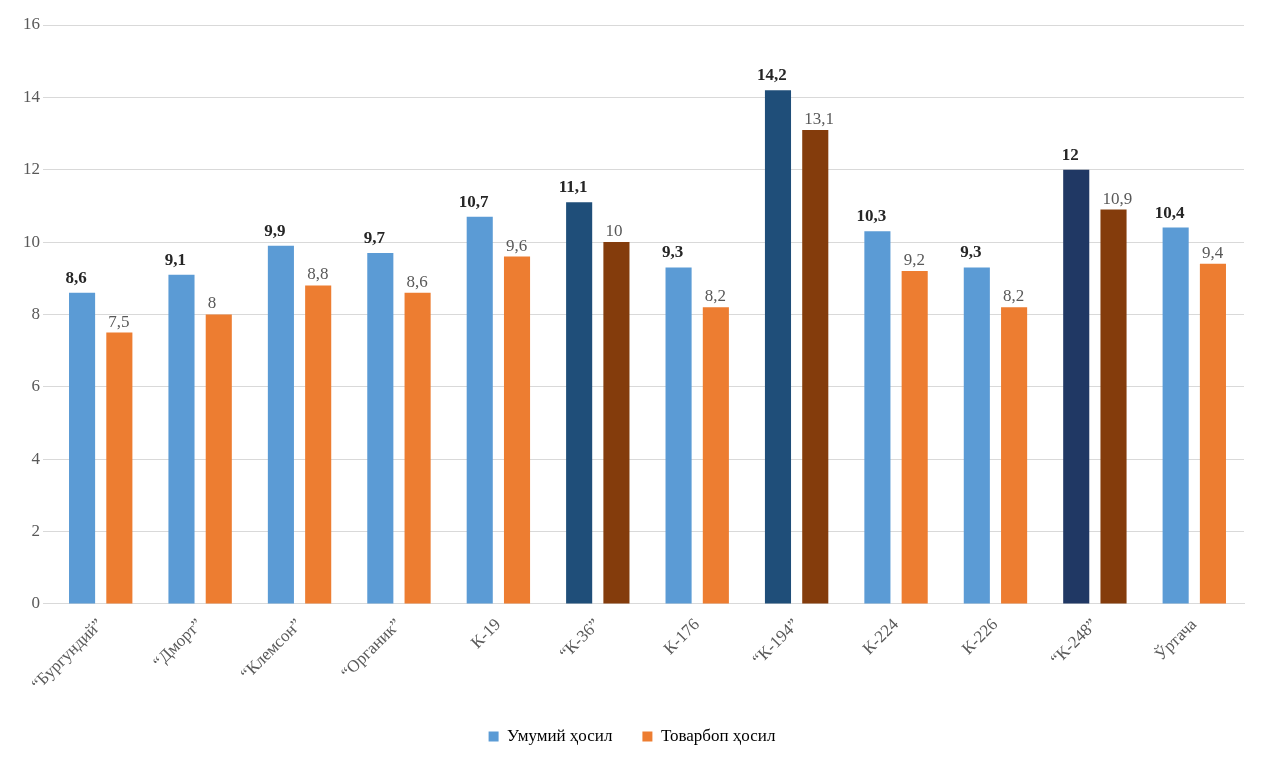 The image size is (1274, 765). What do you see at coordinates (516, 245) in the screenshot?
I see `data-label: 9,6` at bounding box center [516, 245].